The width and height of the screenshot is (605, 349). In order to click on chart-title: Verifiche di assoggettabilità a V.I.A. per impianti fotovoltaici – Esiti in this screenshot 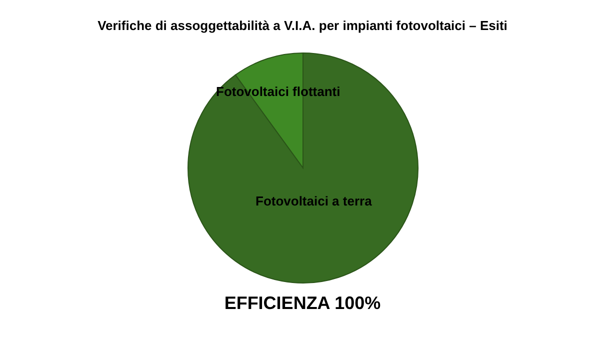, I will do `click(302, 25)`.